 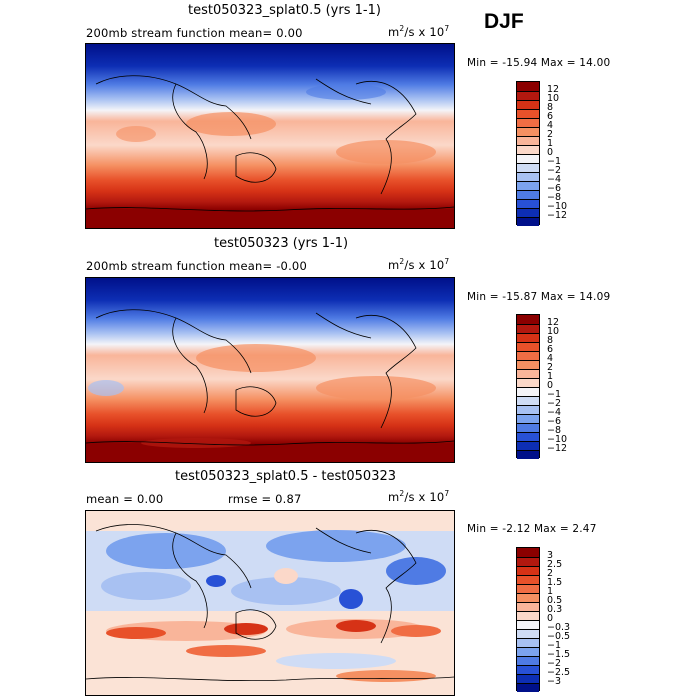 I want to click on colorbar-tick-label: −2.5, so click(x=559, y=672).